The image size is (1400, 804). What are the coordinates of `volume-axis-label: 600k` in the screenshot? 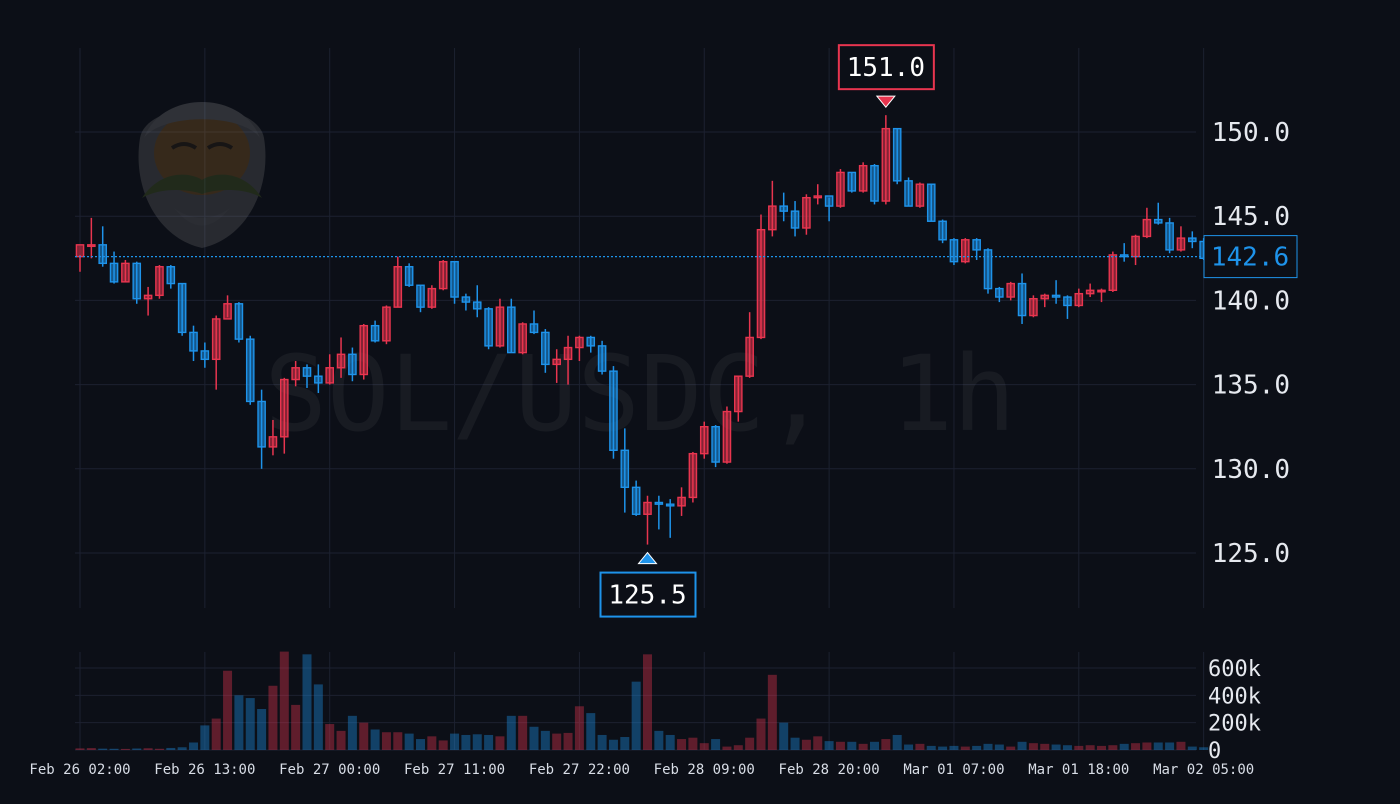 It's located at (1234, 669).